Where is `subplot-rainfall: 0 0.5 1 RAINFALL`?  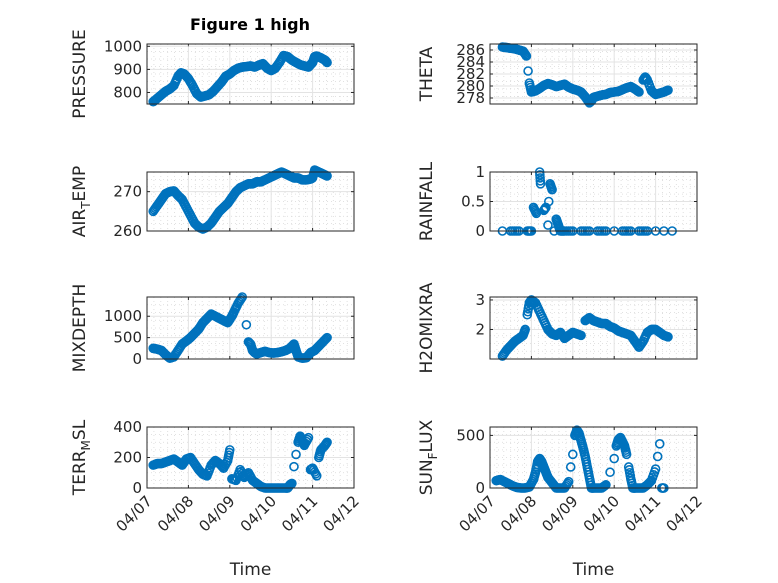
subplot-rainfall: 0 0.5 1 RAINFALL is located at coordinates (557, 201).